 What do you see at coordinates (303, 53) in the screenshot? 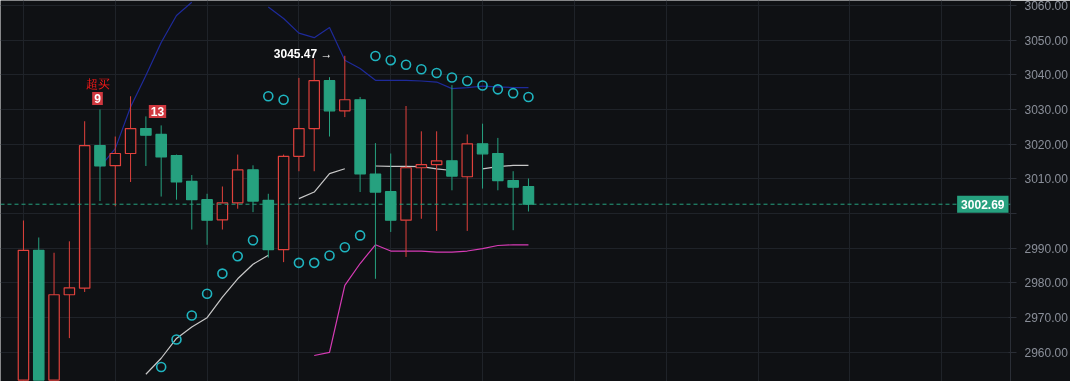
I see `annotation: 3045.47 →` at bounding box center [303, 53].